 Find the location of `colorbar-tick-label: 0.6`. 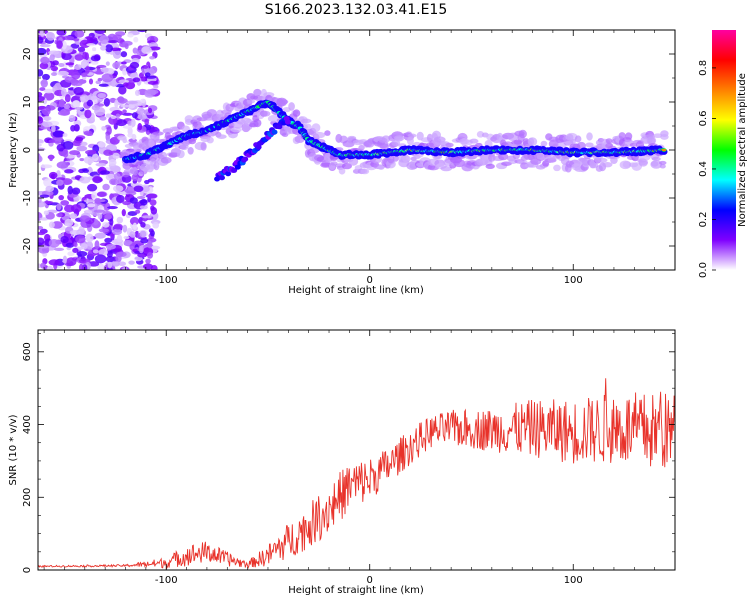

colorbar-tick-label: 0.6 is located at coordinates (703, 118).